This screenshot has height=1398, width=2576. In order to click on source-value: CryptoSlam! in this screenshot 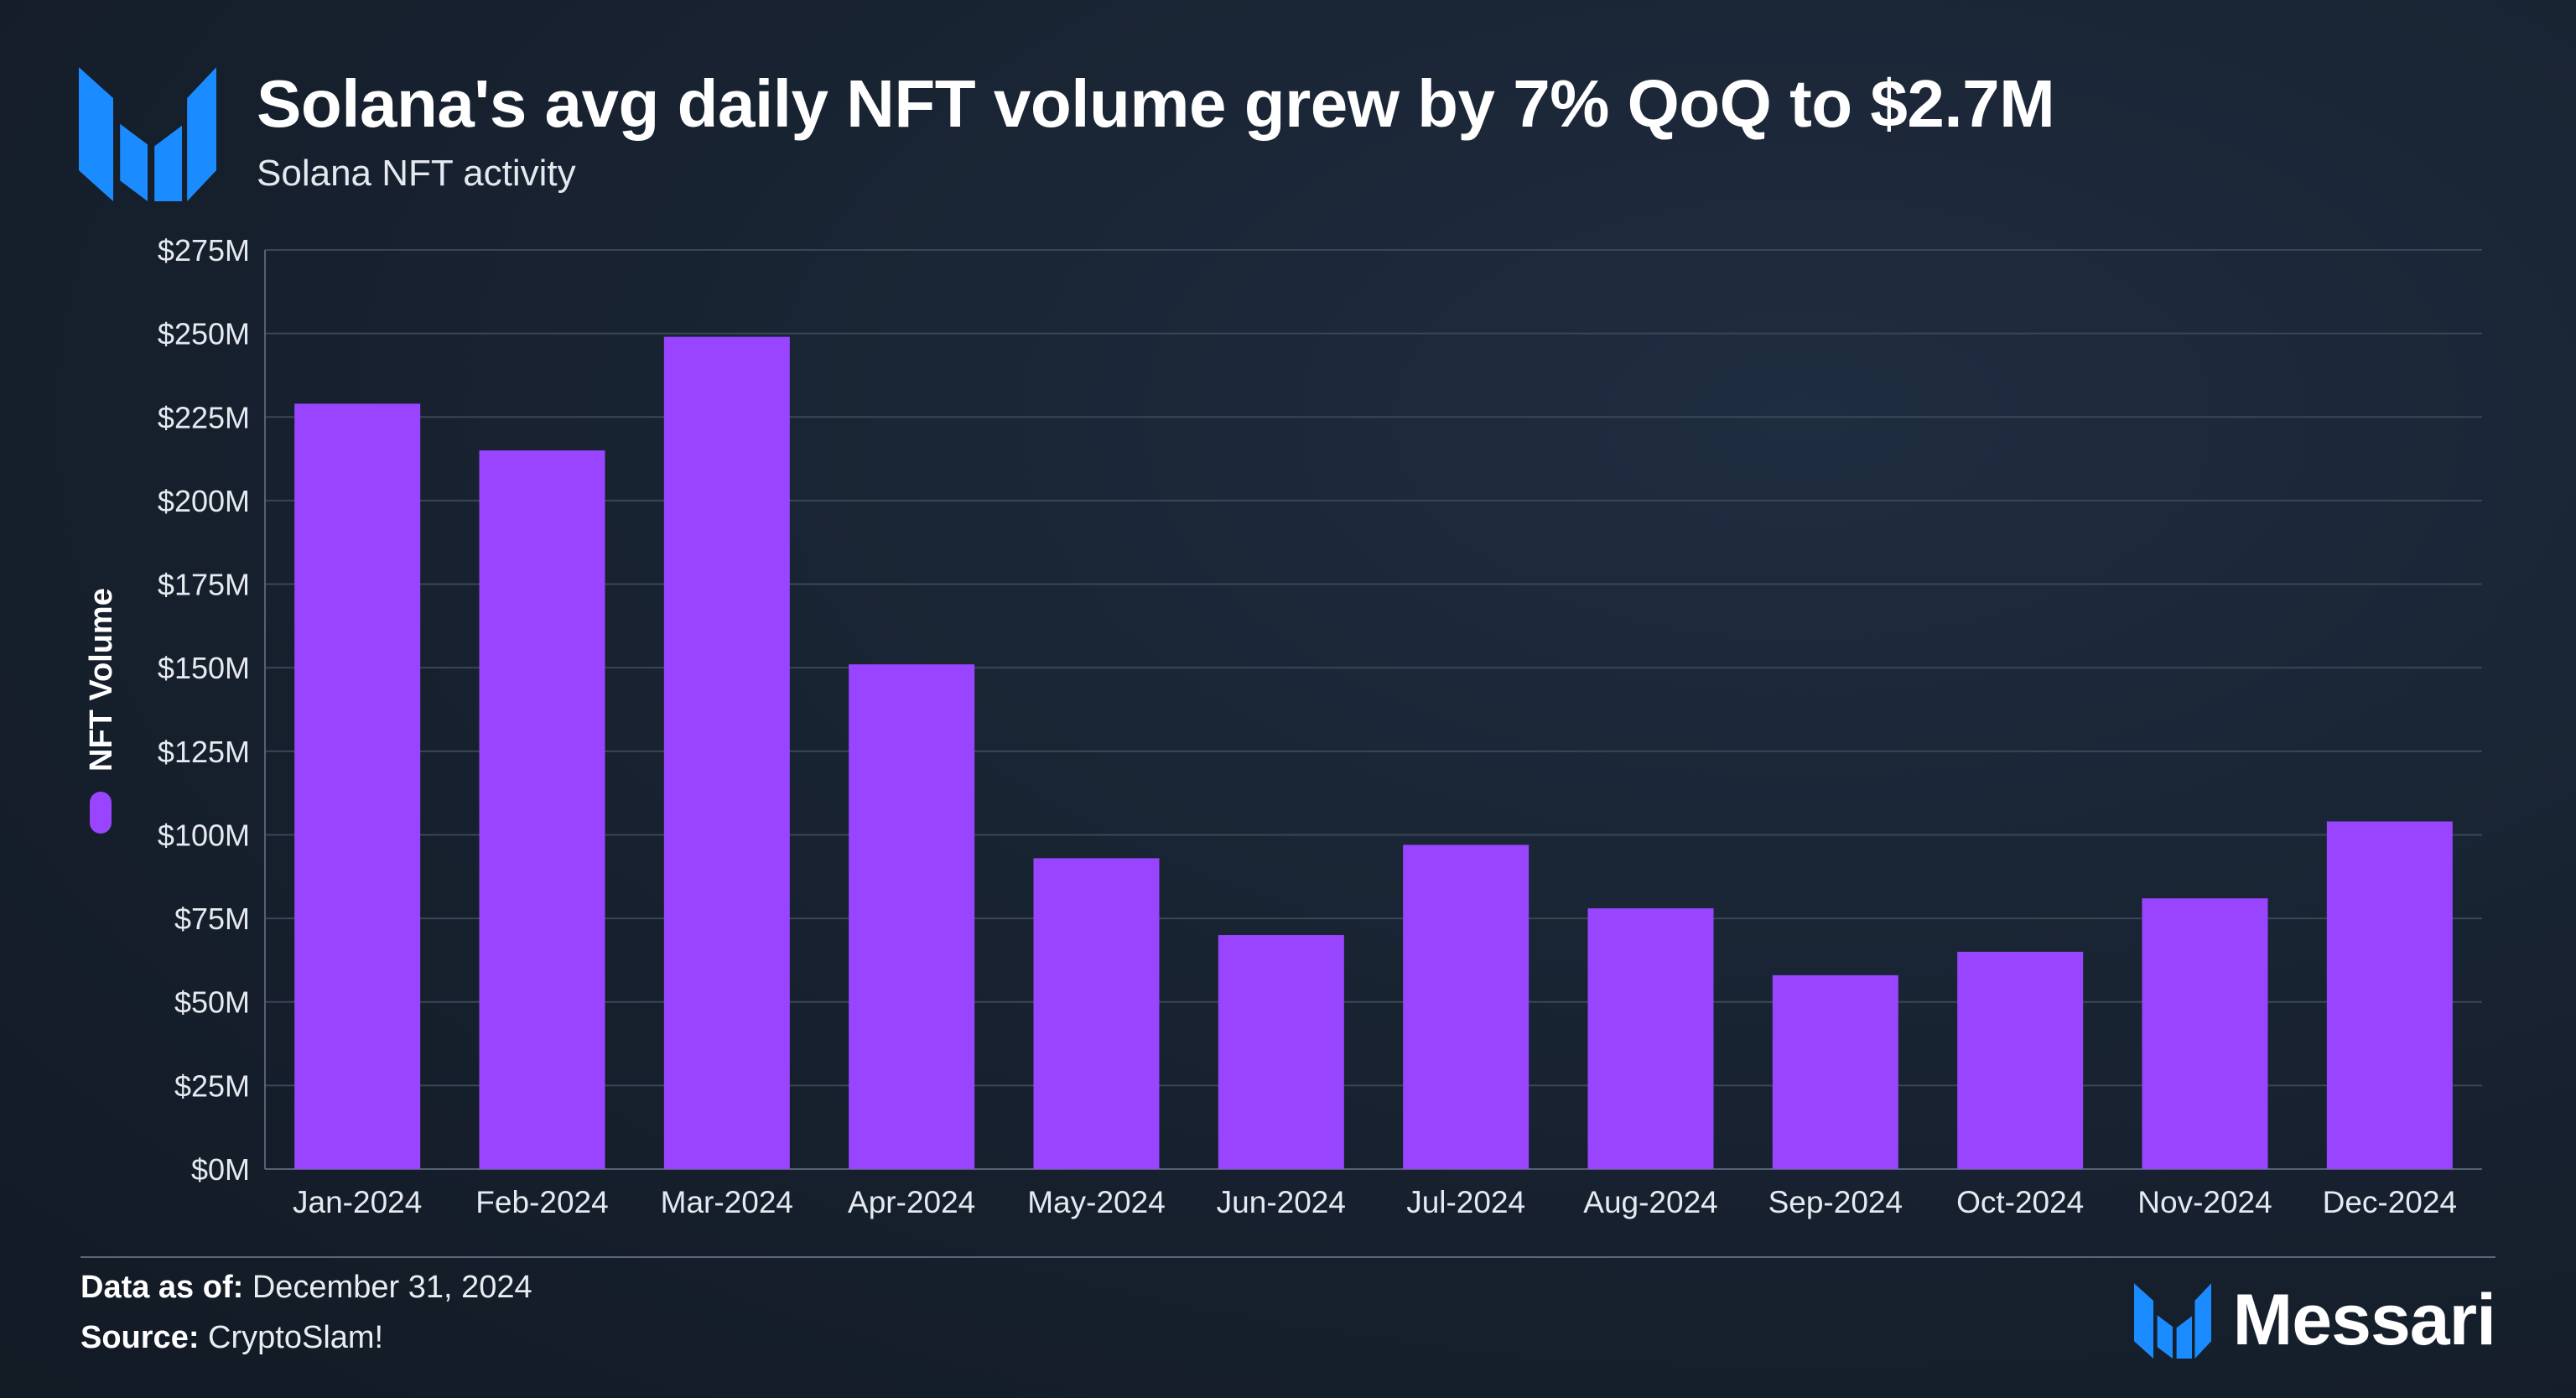, I will do `click(296, 1337)`.